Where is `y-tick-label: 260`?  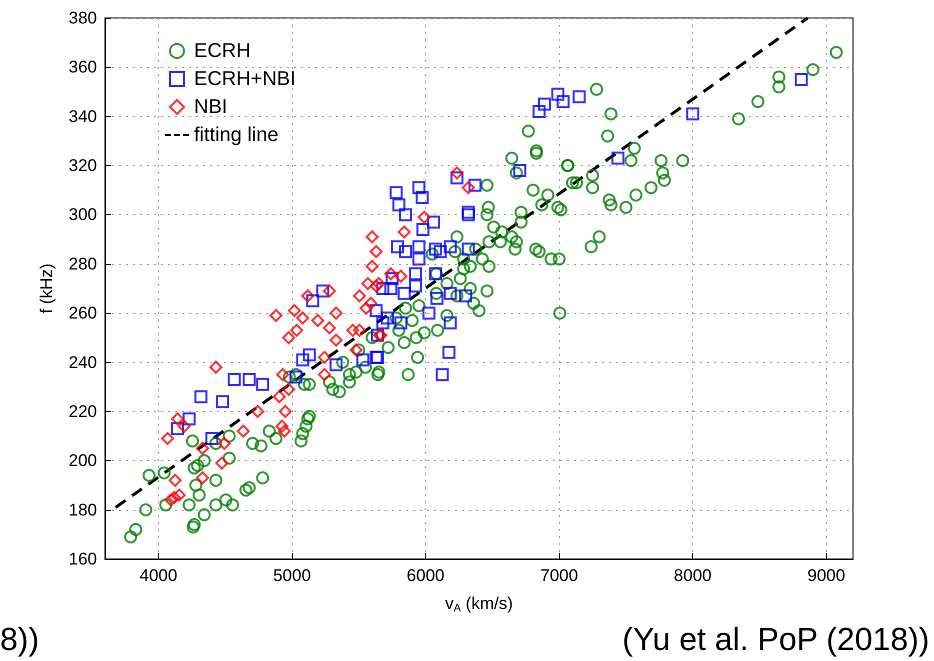
y-tick-label: 260 is located at coordinates (82, 313).